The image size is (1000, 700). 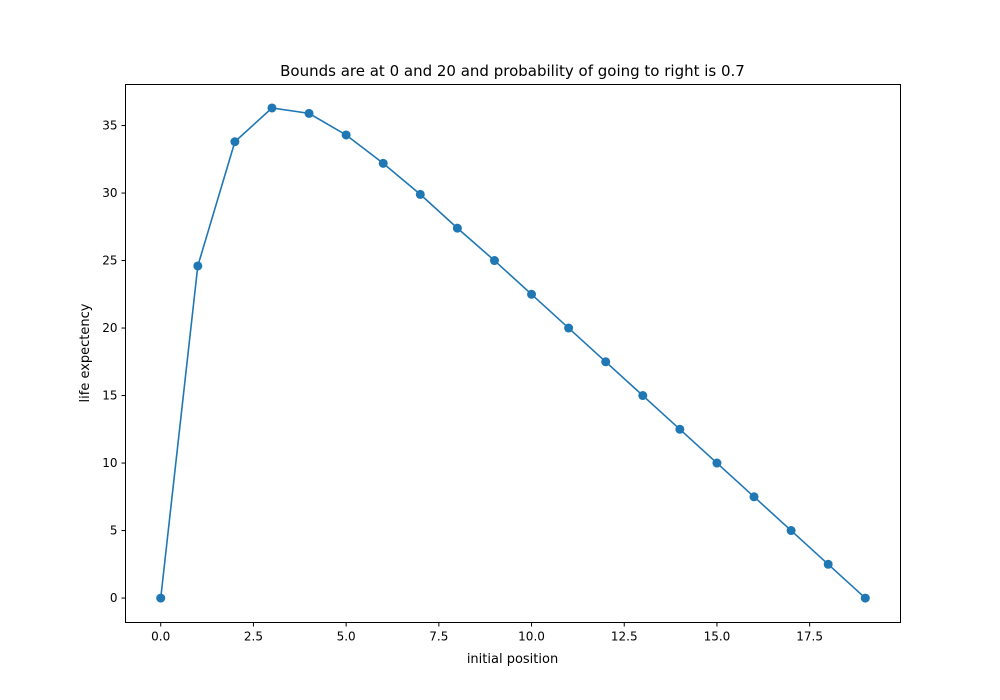 I want to click on y-axis: 0 5 10 15 20 25 30 35, so click(x=114, y=362).